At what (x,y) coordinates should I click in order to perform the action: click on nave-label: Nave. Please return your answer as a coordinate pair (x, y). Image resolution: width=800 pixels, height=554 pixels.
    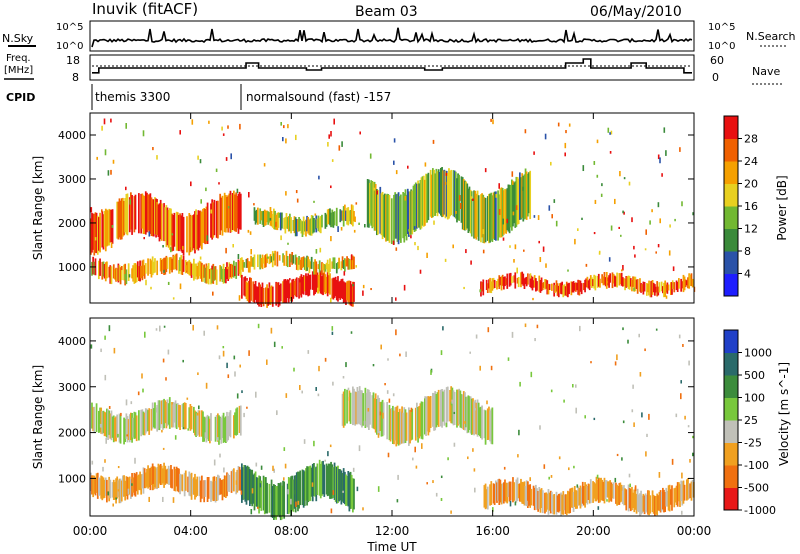
    Looking at the image, I should click on (766, 71).